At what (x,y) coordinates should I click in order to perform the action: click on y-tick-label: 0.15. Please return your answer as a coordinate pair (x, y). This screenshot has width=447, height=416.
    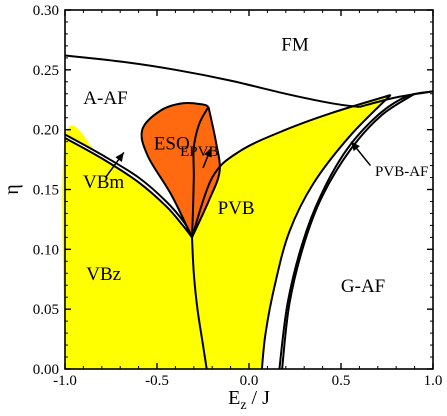
    Looking at the image, I should click on (46, 191).